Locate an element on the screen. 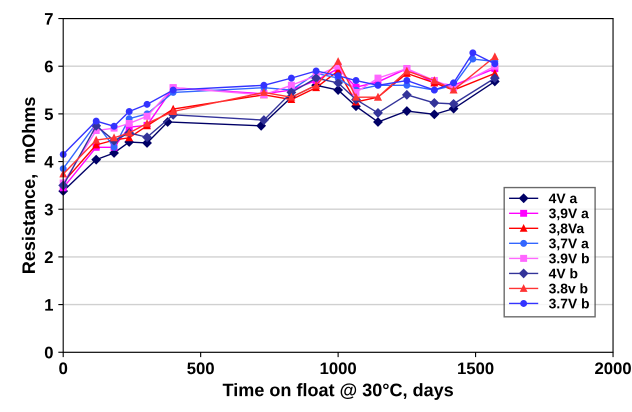  y-tick-label: 3 is located at coordinates (48, 210).